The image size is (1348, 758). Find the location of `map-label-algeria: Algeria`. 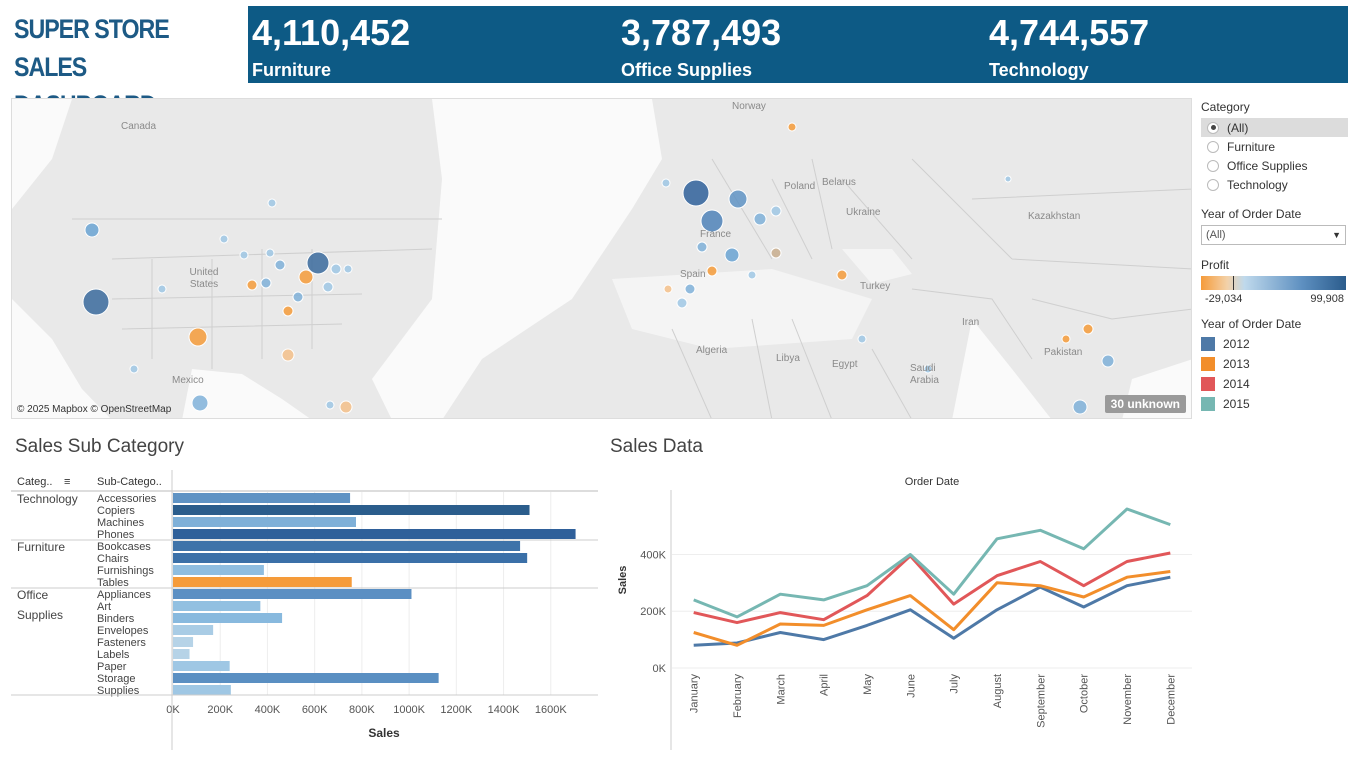

map-label-algeria: Algeria is located at coordinates (712, 350).